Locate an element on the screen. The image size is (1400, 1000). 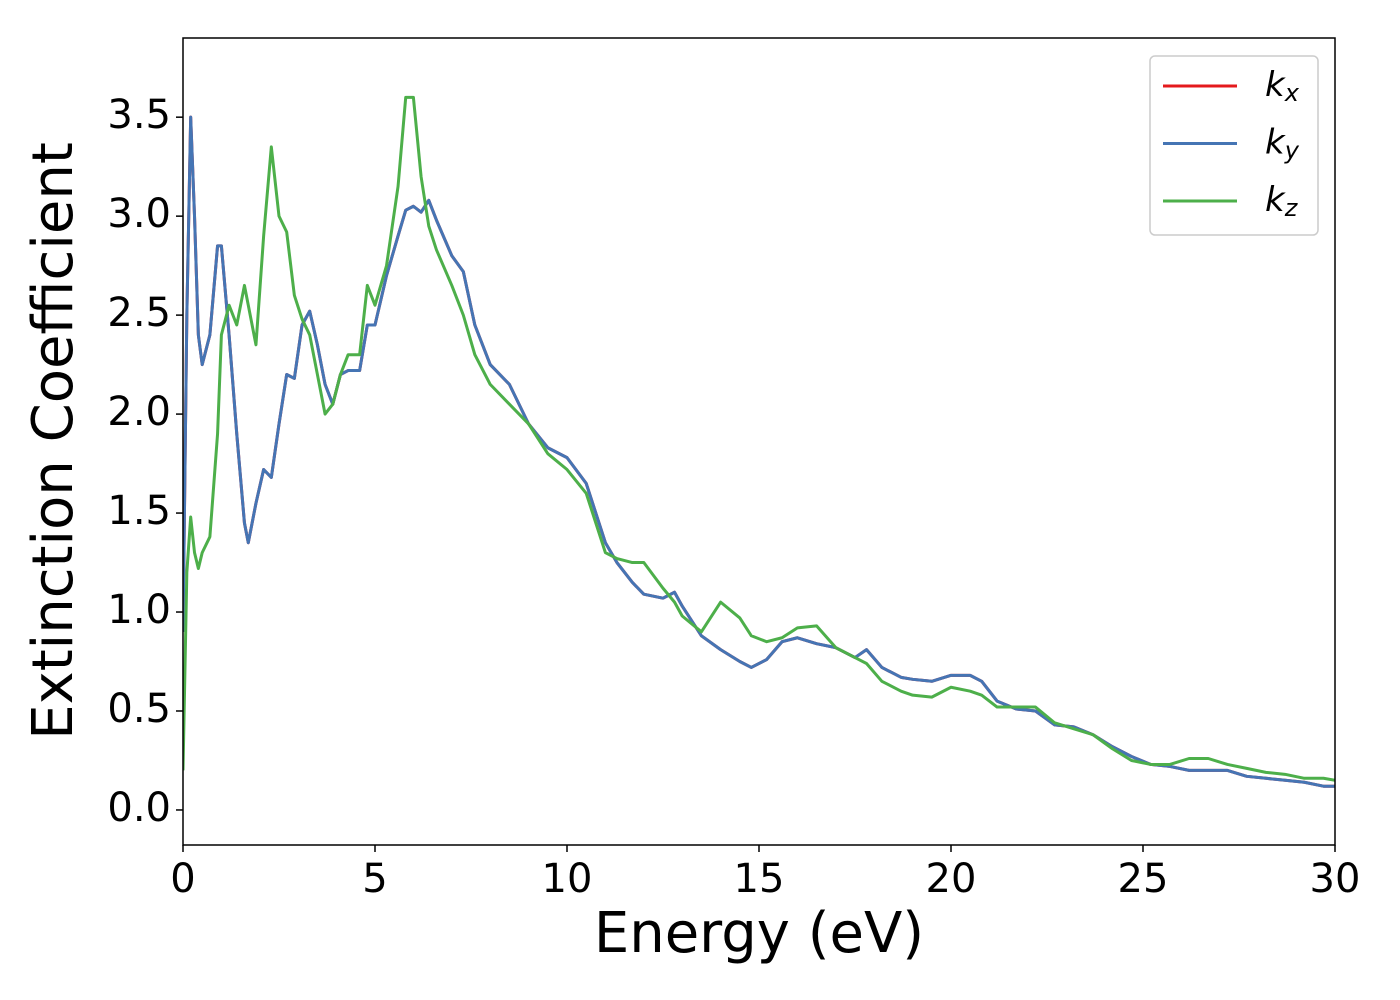
legend-label: ky is located at coordinates (1282, 143).